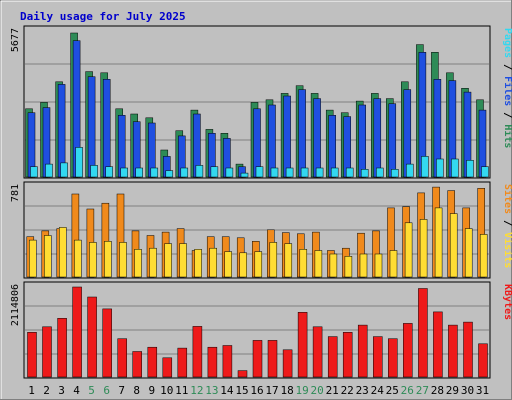 The image size is (512, 400). I want to click on day-label: 2, so click(46, 390).